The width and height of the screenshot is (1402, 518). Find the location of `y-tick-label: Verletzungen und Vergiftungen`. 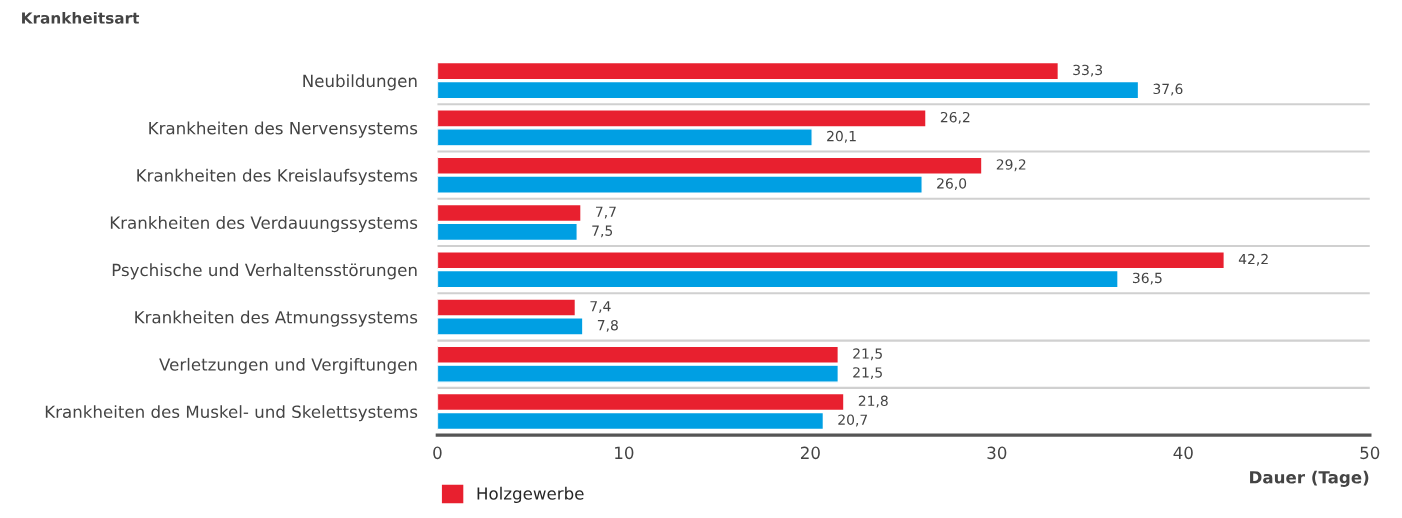

y-tick-label: Verletzungen und Vergiftungen is located at coordinates (288, 366).